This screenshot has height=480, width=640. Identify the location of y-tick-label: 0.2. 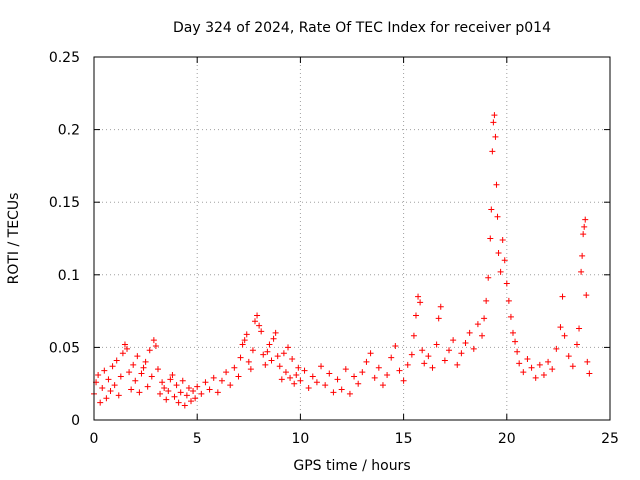
(69, 131).